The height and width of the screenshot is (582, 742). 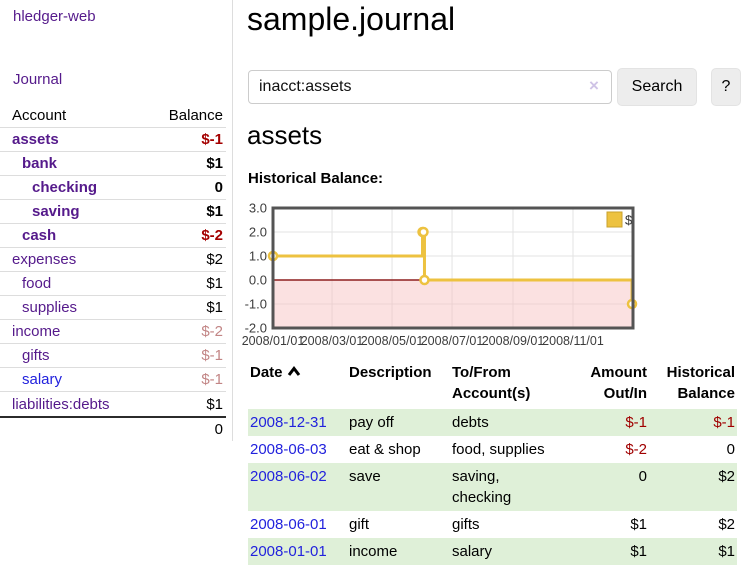 I want to click on register-header-amount: Amount Out/In, so click(x=618, y=383).